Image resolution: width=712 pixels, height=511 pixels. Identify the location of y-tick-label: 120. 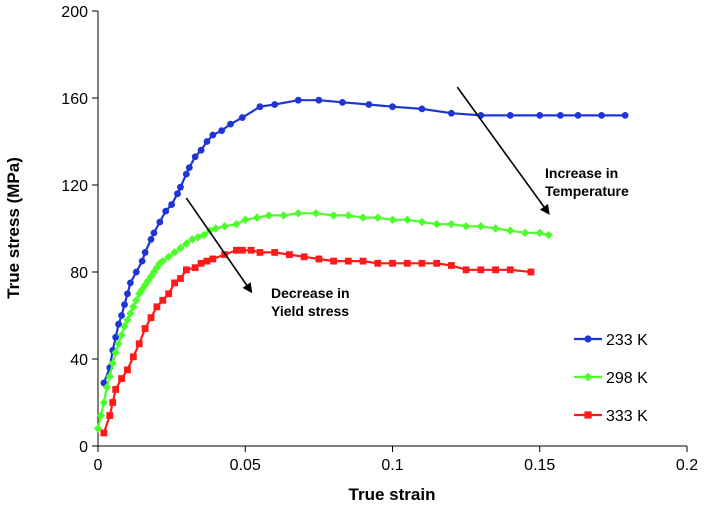
(74, 186).